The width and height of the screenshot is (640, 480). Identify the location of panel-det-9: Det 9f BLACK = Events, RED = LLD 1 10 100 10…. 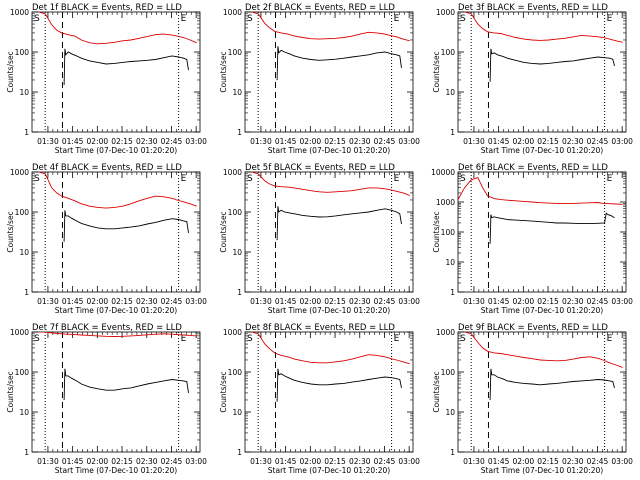
(532, 399).